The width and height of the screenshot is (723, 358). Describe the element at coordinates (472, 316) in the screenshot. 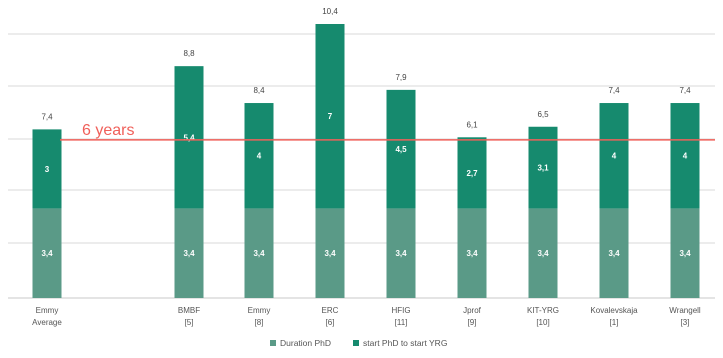

I see `category-tick-label: Jprof [9]` at that location.